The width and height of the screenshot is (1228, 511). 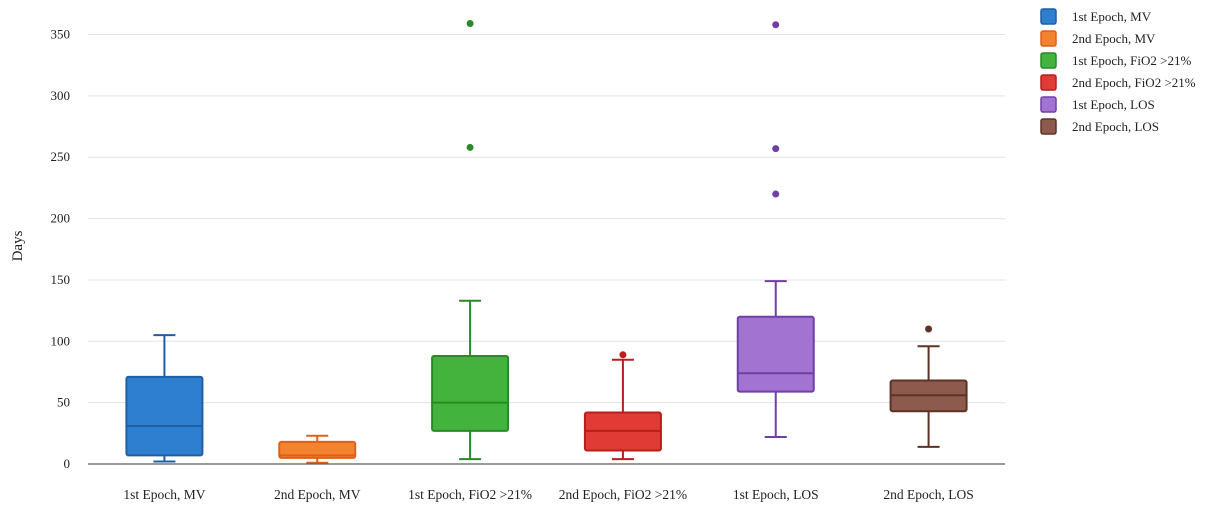 I want to click on y-tick-label: 50, so click(x=63, y=402).